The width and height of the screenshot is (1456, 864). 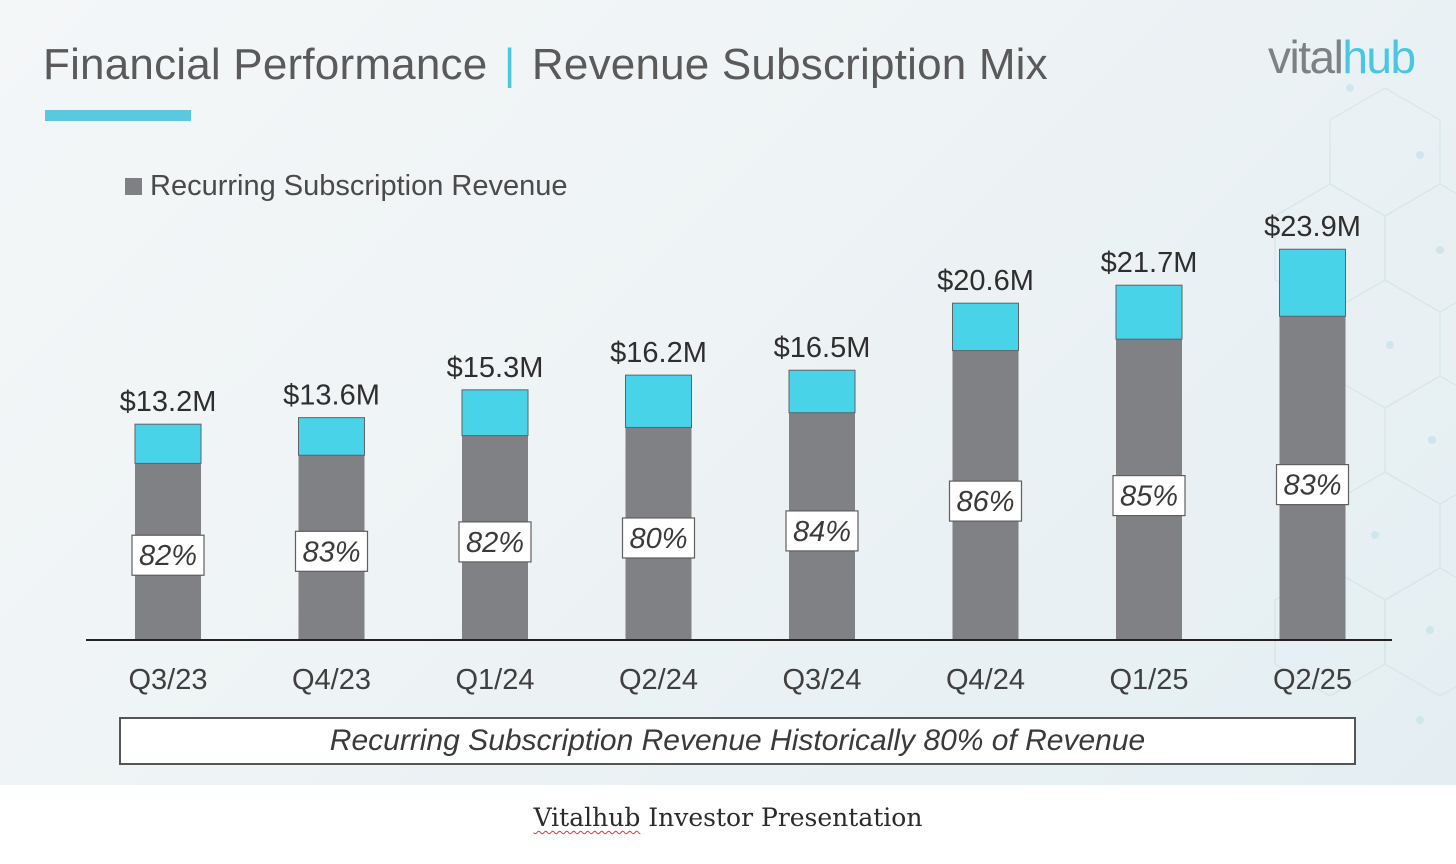 I want to click on total-label-3: $15.3M, so click(x=495, y=368).